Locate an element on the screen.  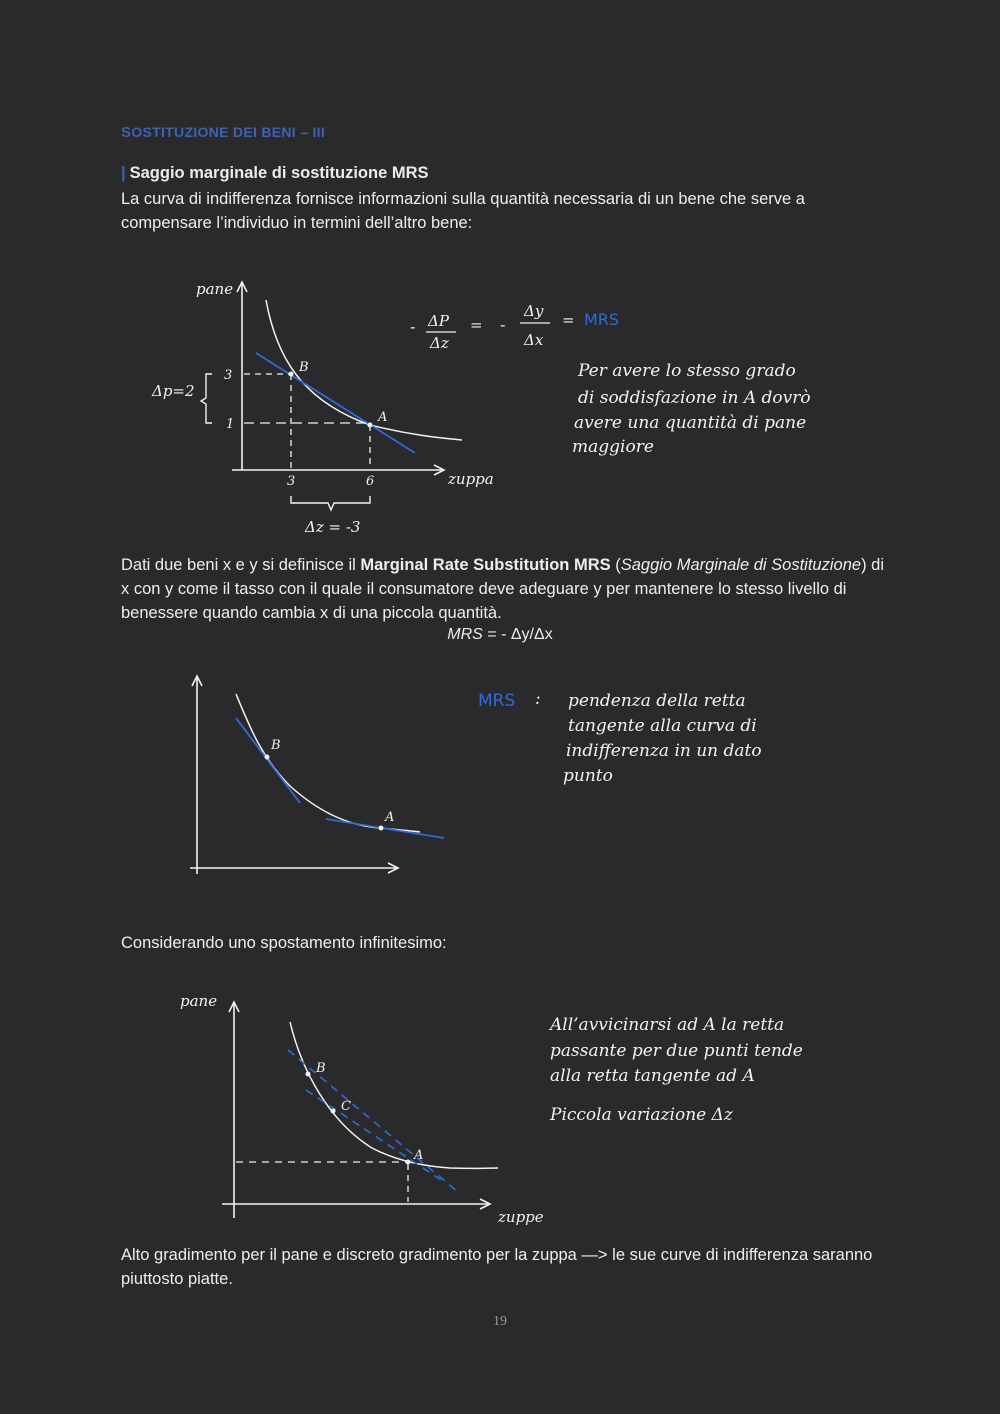
fig1-y-arrow is located at coordinates (242, 286).